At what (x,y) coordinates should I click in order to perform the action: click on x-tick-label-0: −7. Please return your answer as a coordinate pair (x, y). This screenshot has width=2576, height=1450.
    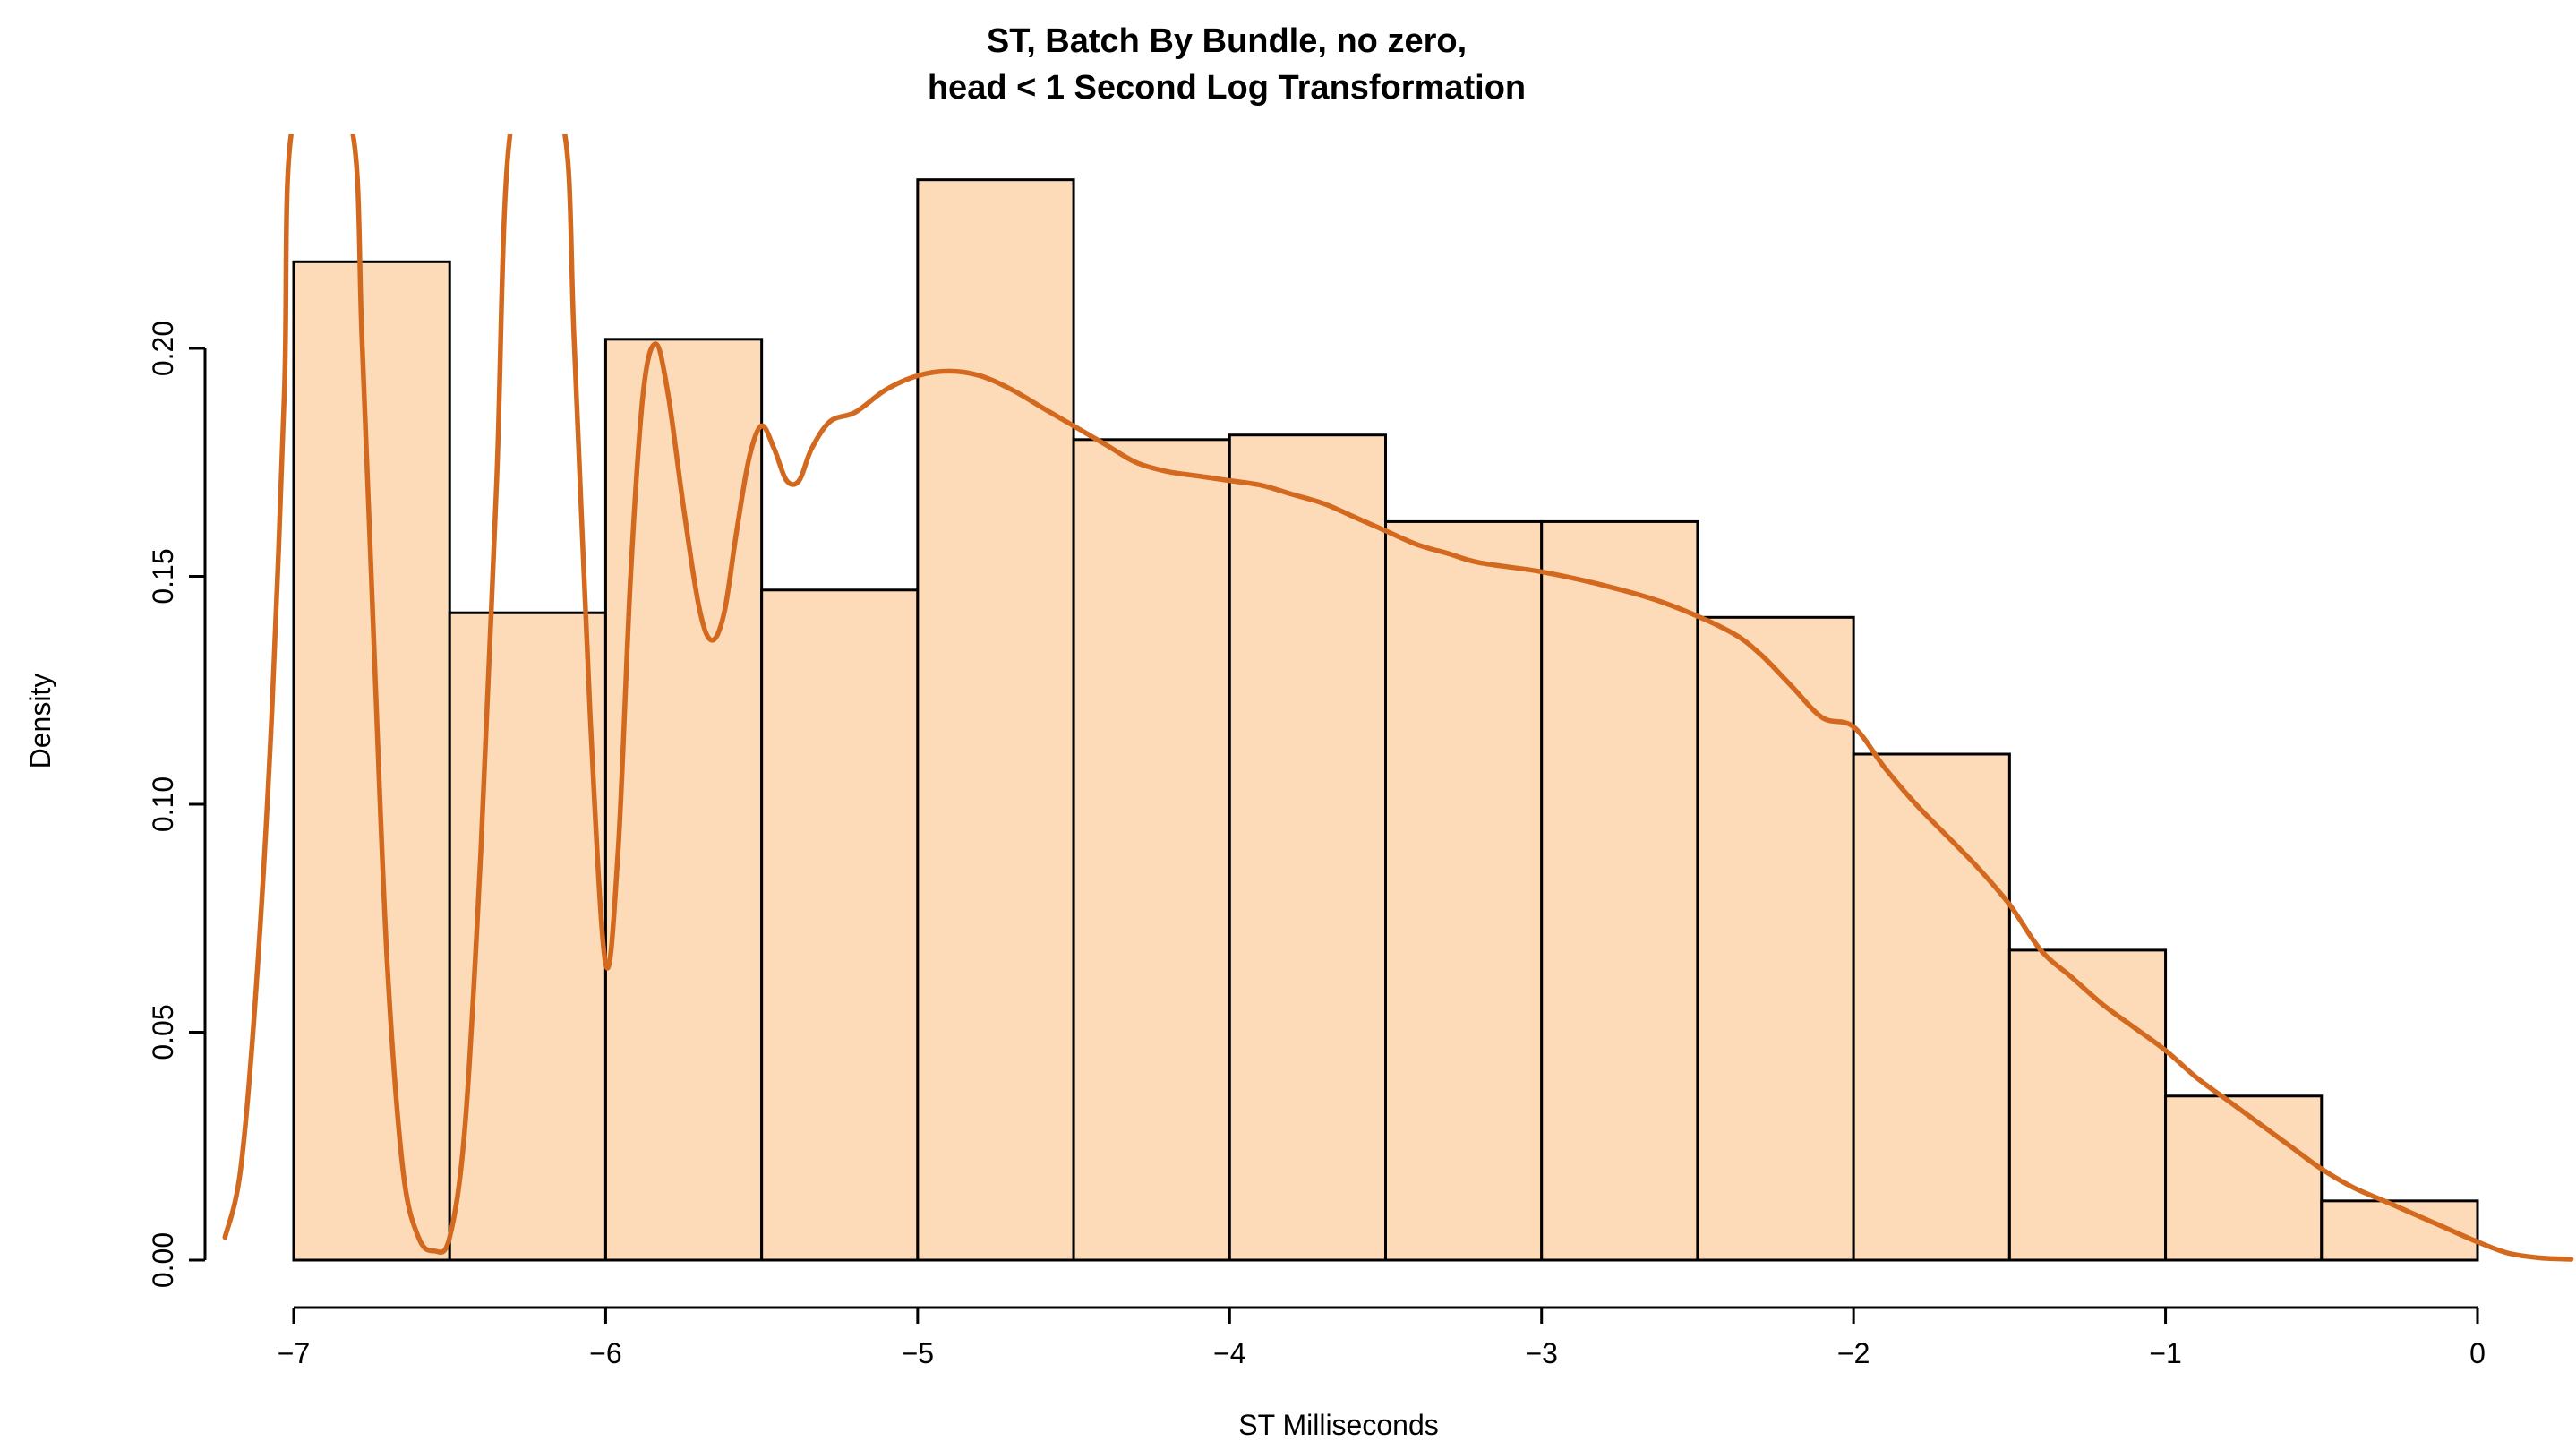
    Looking at the image, I should click on (294, 1353).